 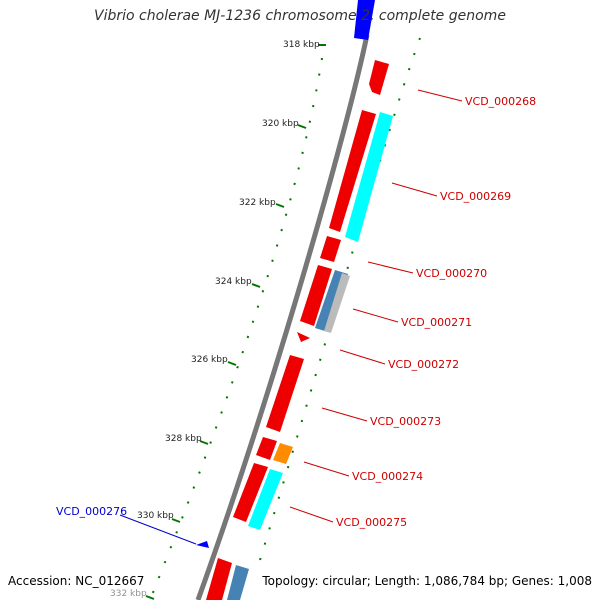 What do you see at coordinates (209, 360) in the screenshot?
I see `tick-label: 326 kbp` at bounding box center [209, 360].